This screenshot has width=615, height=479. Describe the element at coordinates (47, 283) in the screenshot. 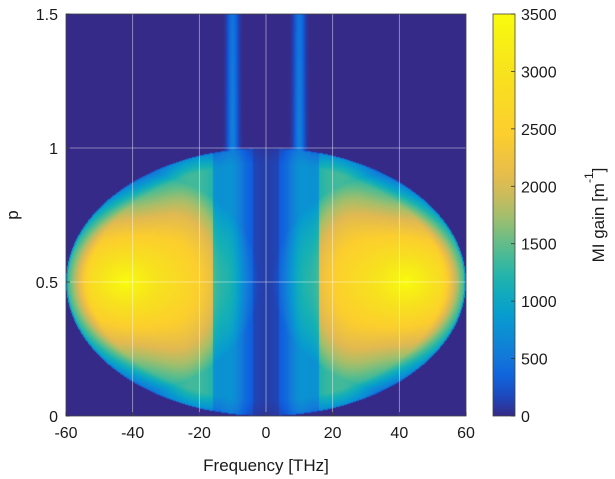

I see `y-tick-label: 0.5` at that location.